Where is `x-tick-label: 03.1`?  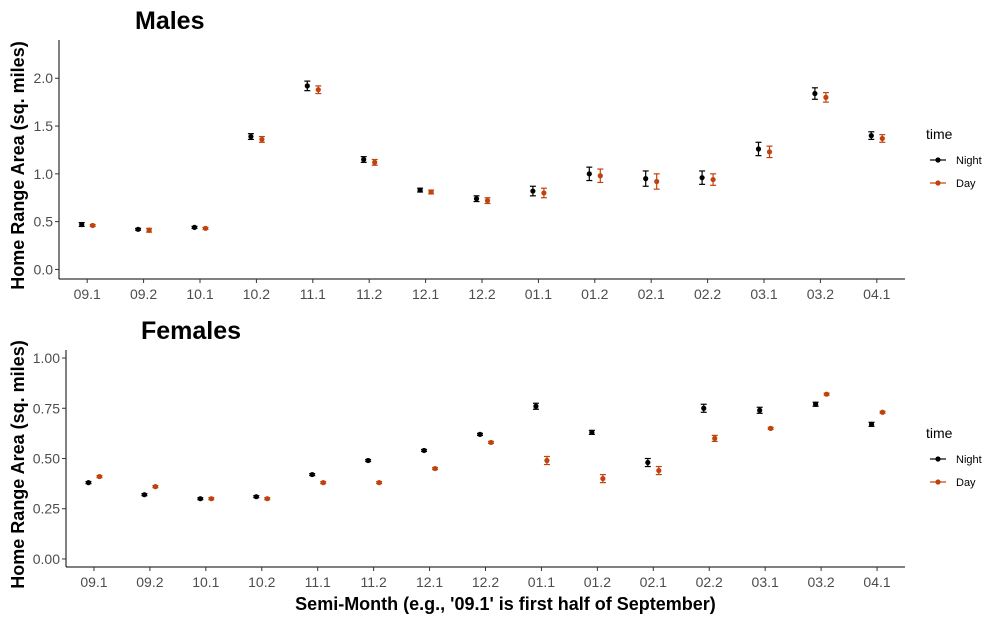 x-tick-label: 03.1 is located at coordinates (763, 294).